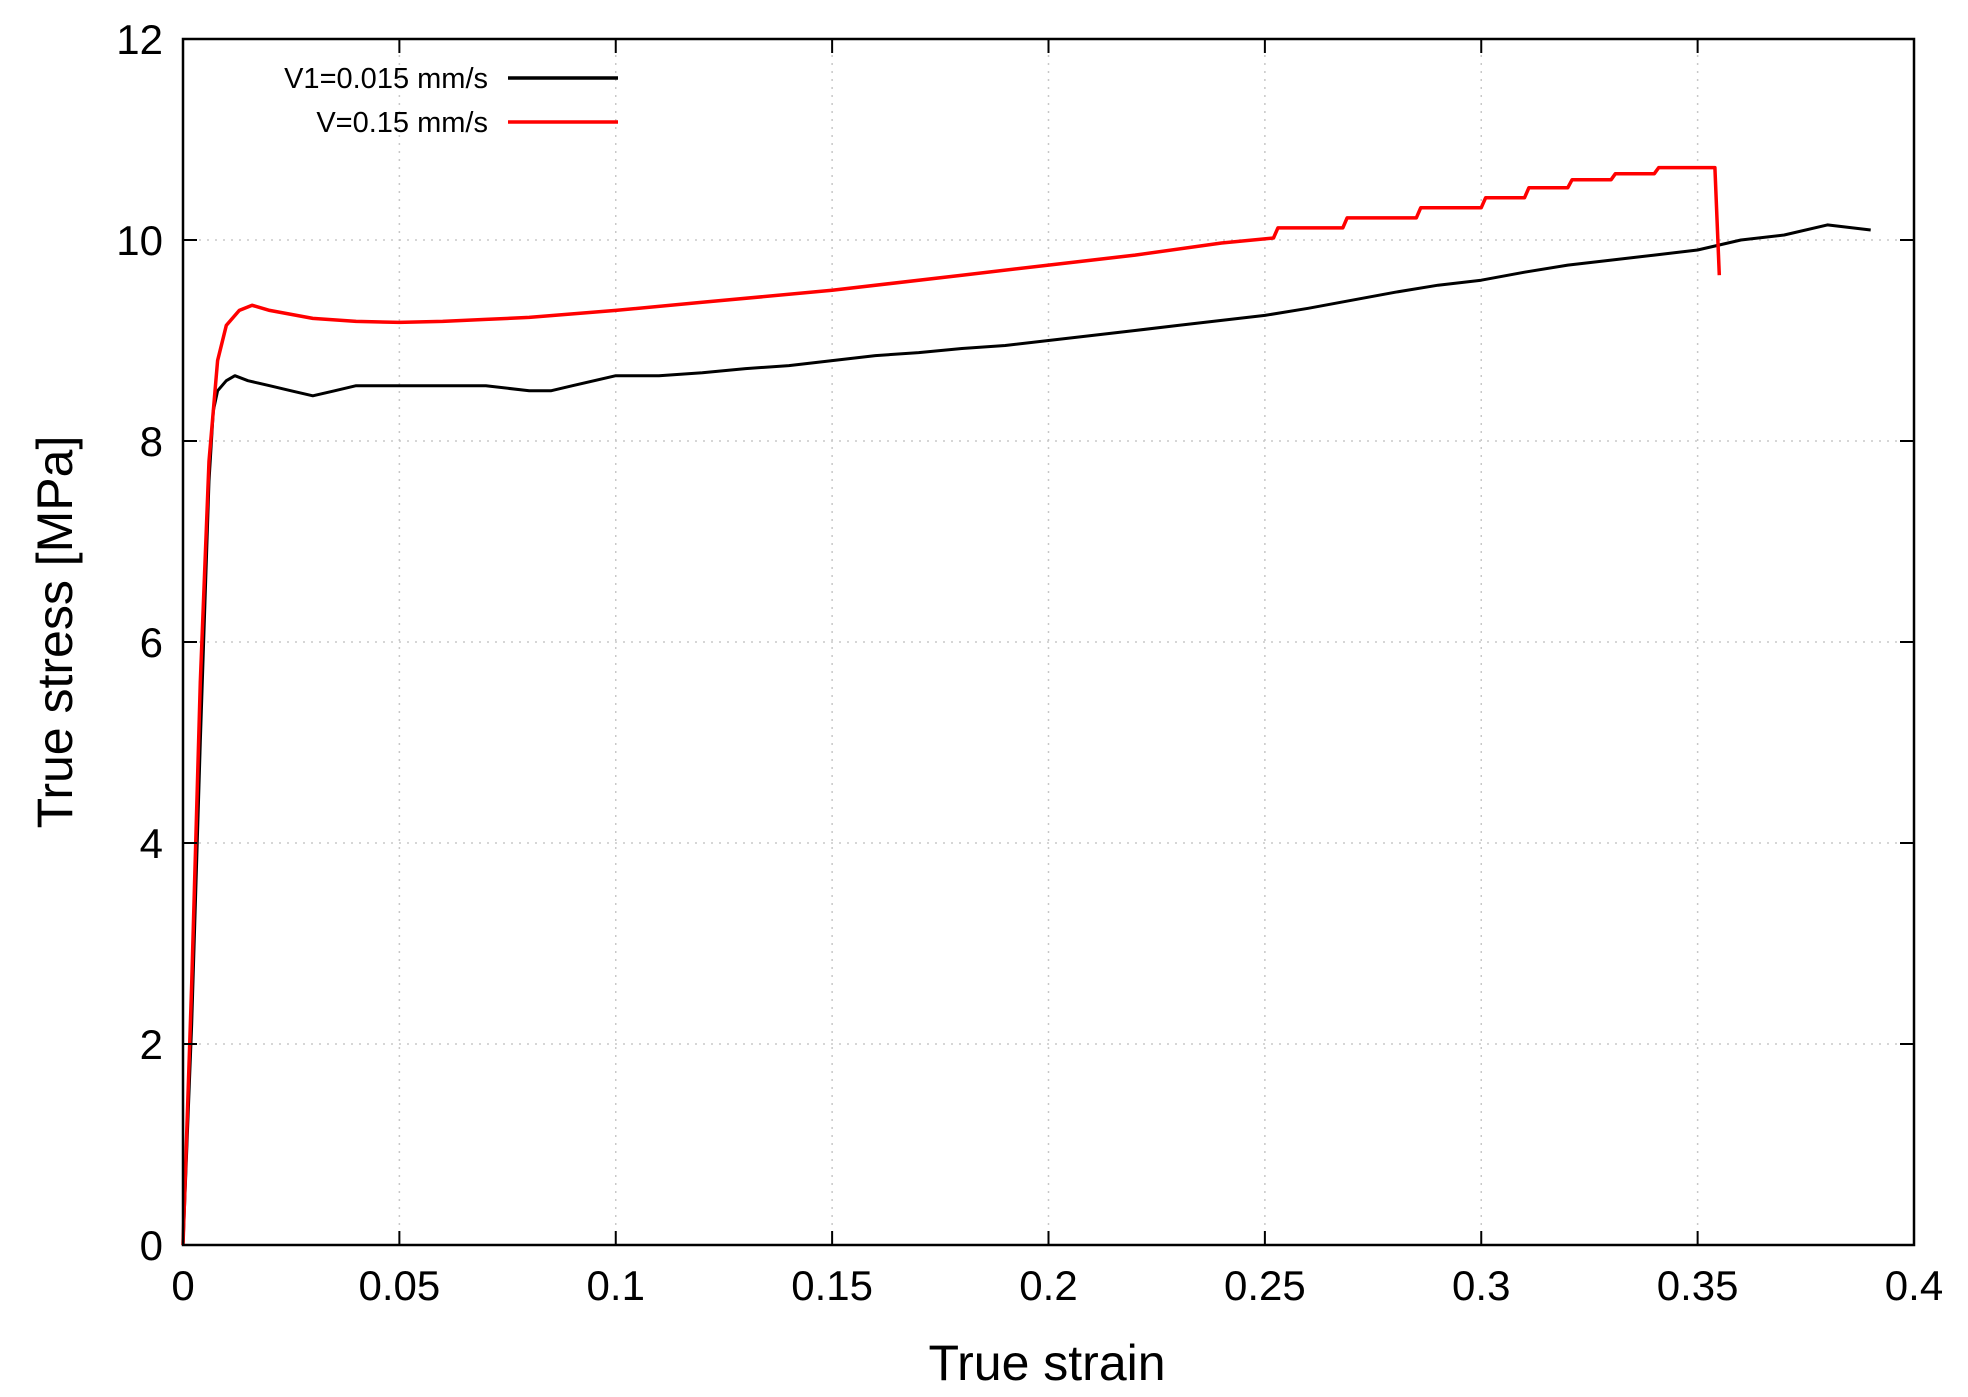  What do you see at coordinates (1046, 1363) in the screenshot?
I see `x-axis-title: True strain` at bounding box center [1046, 1363].